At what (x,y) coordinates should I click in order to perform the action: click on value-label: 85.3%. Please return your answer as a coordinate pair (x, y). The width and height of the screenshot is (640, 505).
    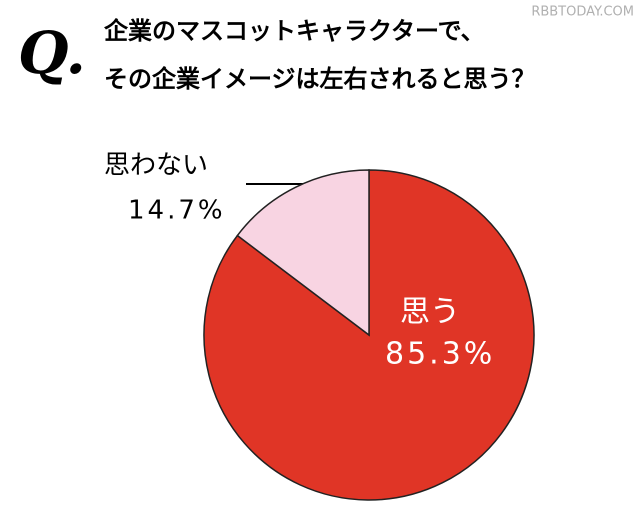
    Looking at the image, I should click on (440, 354).